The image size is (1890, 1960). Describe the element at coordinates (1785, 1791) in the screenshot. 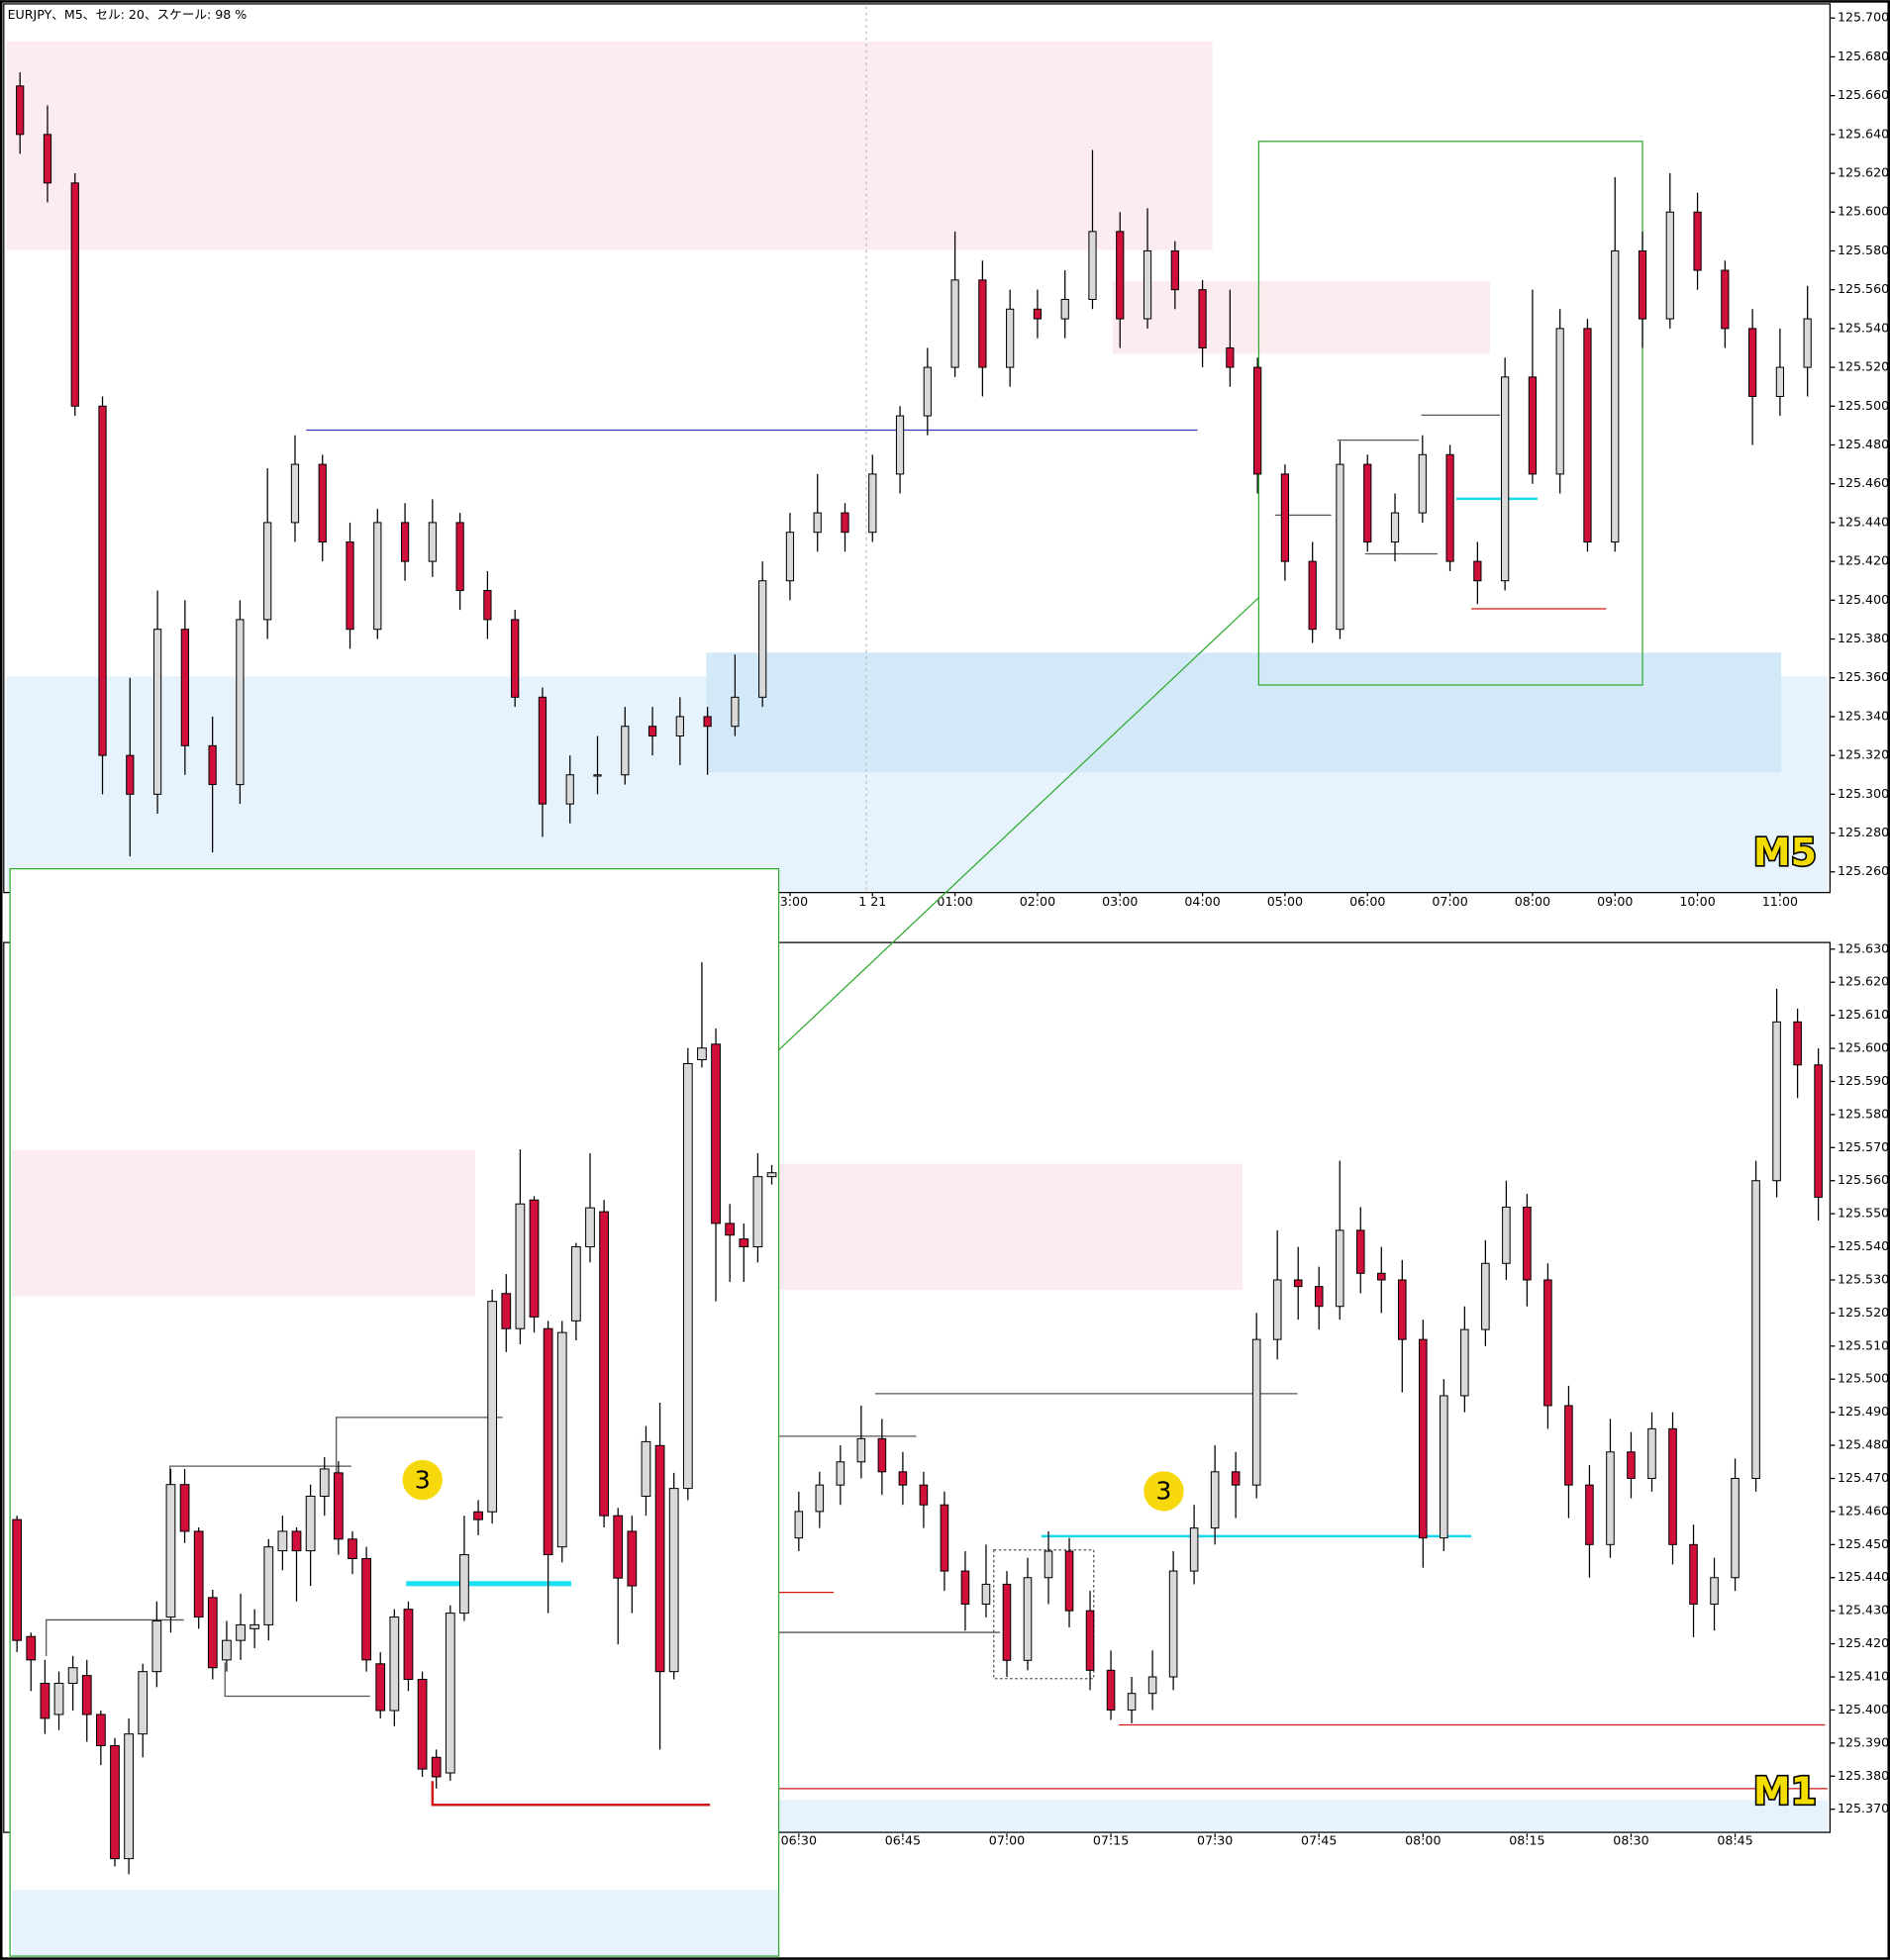

I see `timeframe-label: M1` at that location.